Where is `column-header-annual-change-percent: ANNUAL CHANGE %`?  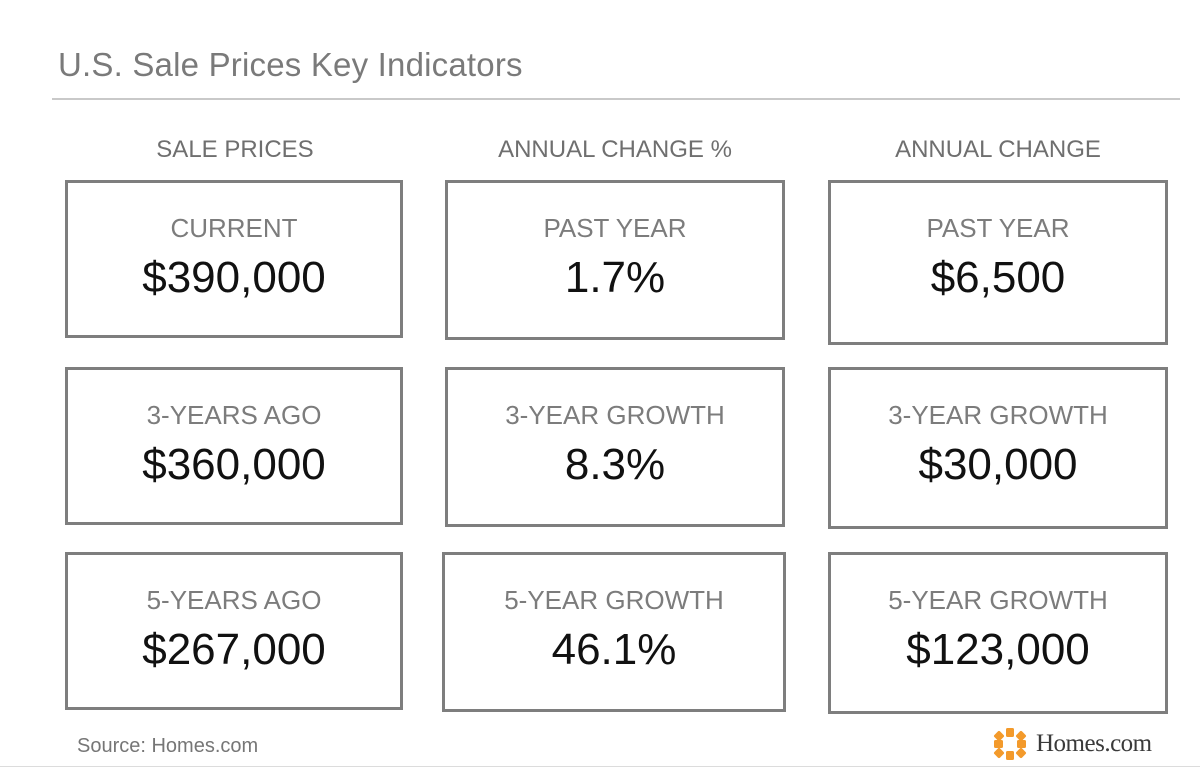
column-header-annual-change-percent: ANNUAL CHANGE % is located at coordinates (615, 149).